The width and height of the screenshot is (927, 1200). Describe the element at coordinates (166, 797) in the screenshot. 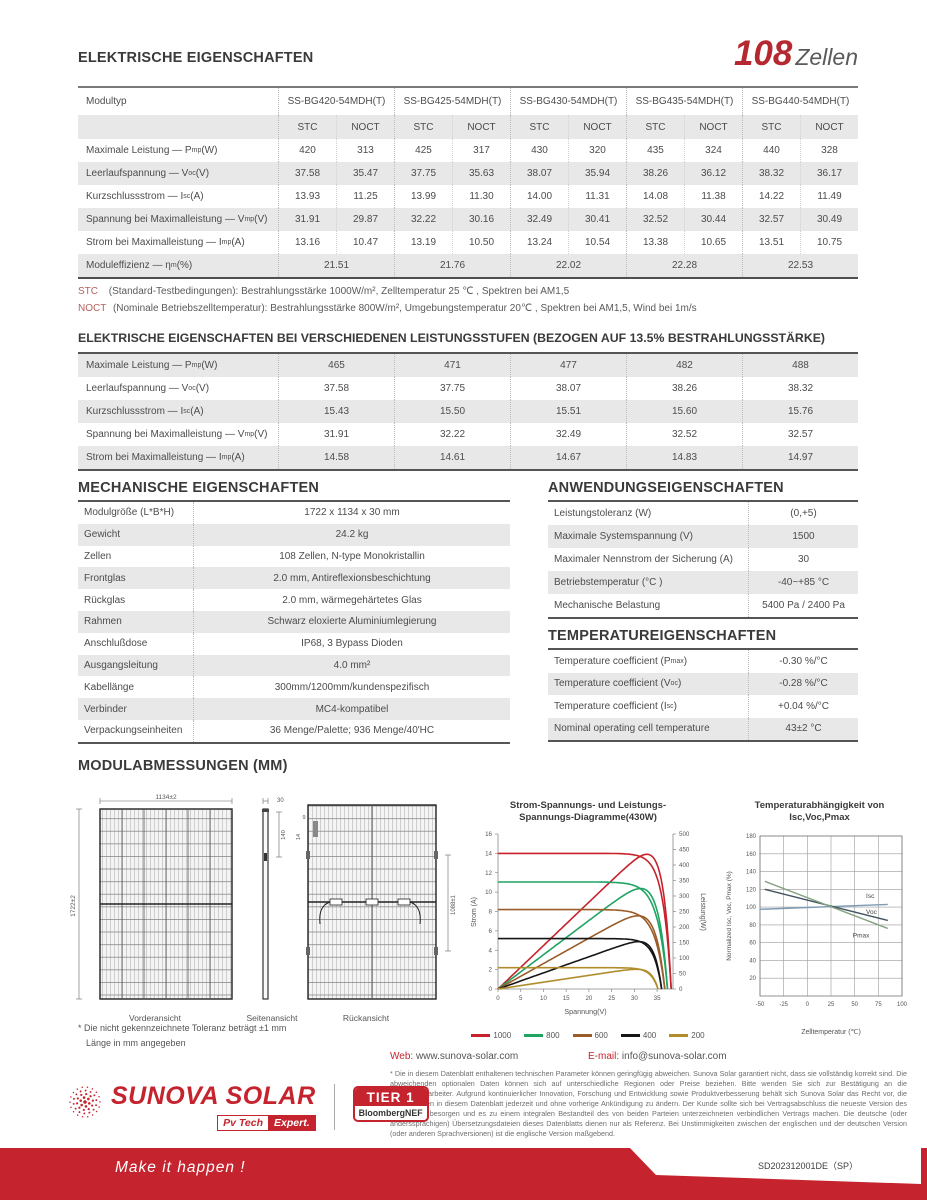

I see `svg-text: 1134±2` at that location.